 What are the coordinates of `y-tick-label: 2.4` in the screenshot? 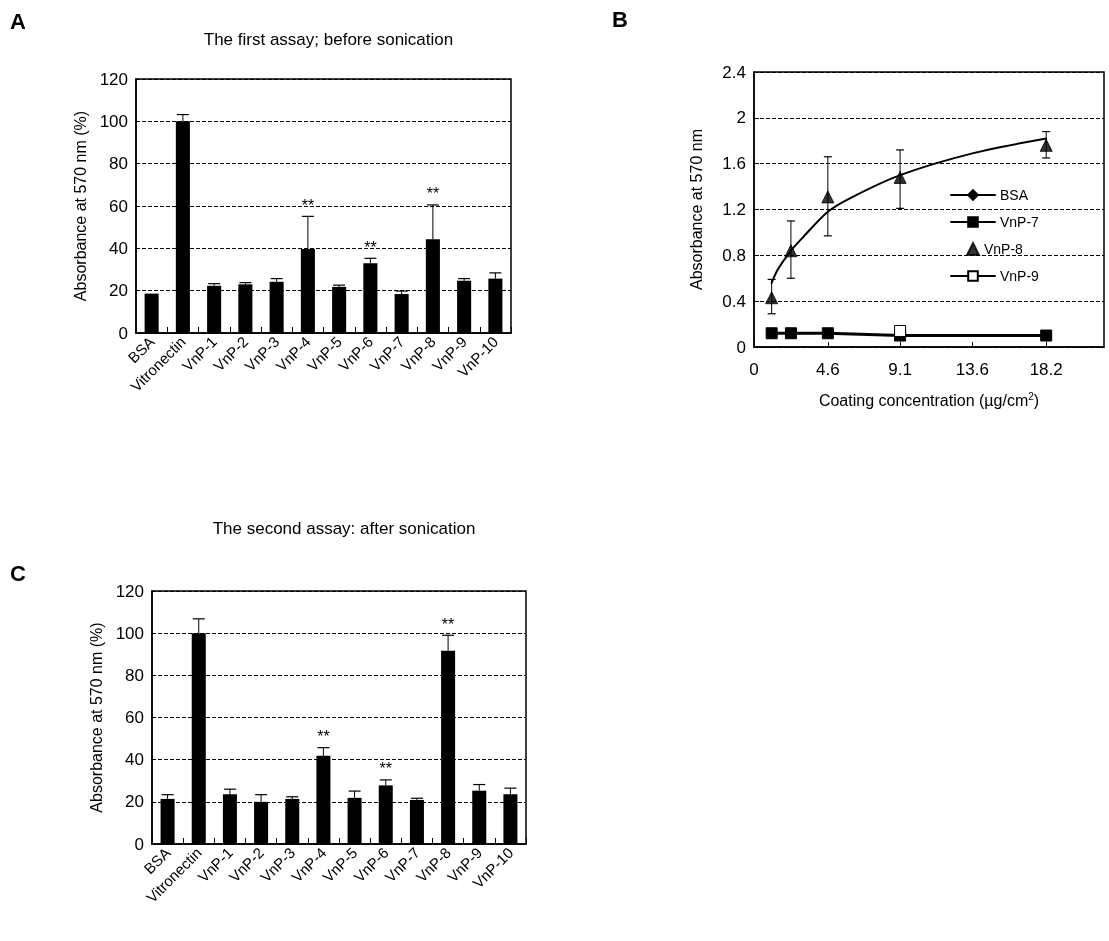 It's located at (734, 72).